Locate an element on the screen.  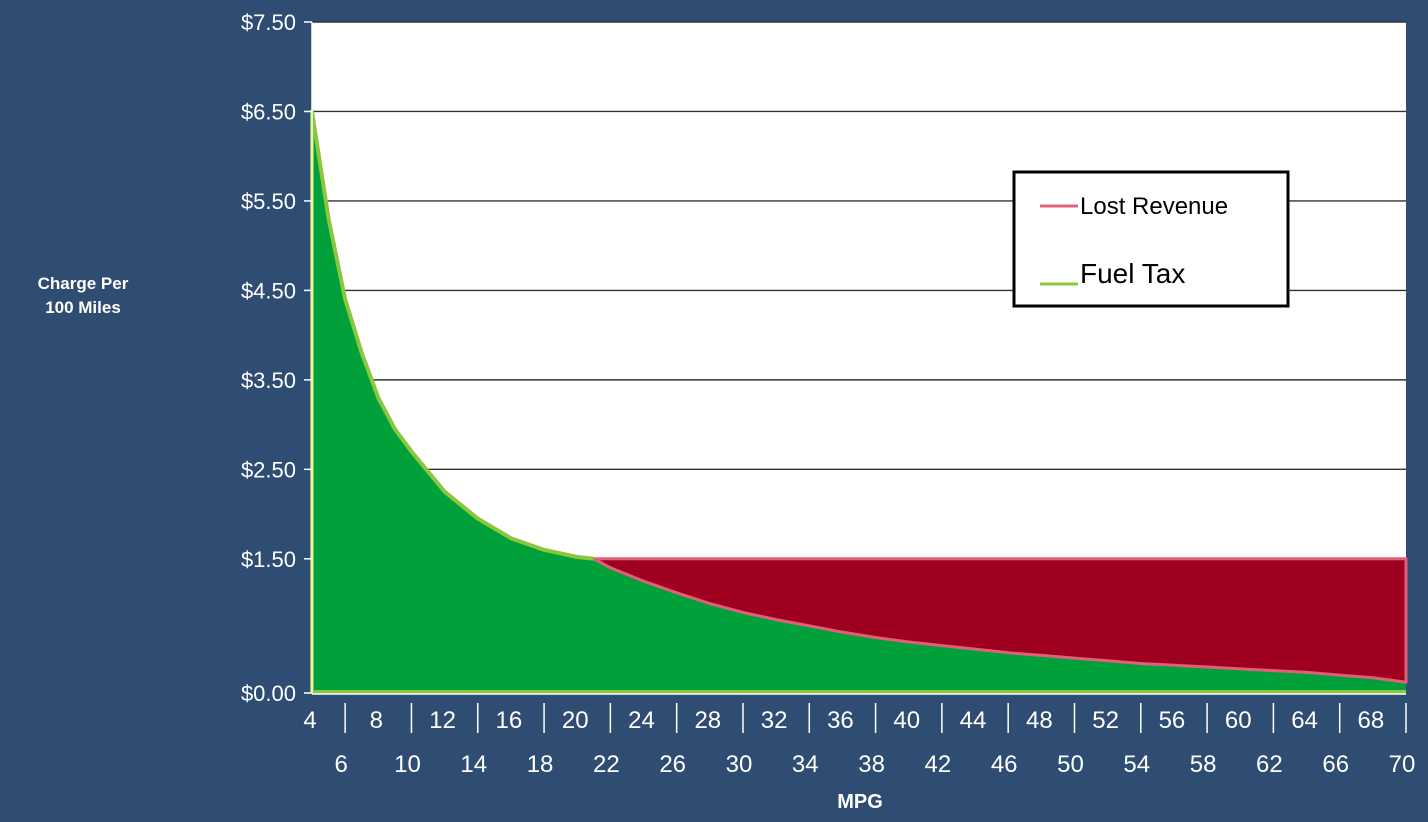
x-tick-label-64: 64 is located at coordinates (1304, 720).